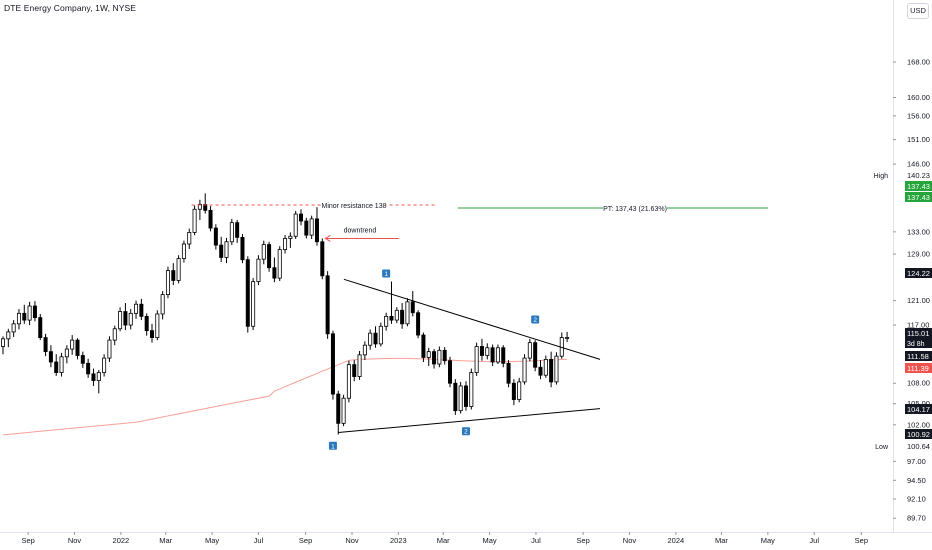 The image size is (932, 550). What do you see at coordinates (918, 409) in the screenshot?
I see `price-tag-value: 104.17` at bounding box center [918, 409].